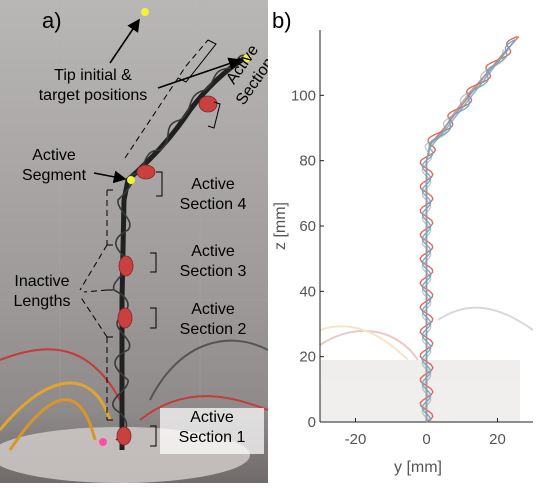 The height and width of the screenshot is (488, 537). I want to click on led, so click(103, 442).